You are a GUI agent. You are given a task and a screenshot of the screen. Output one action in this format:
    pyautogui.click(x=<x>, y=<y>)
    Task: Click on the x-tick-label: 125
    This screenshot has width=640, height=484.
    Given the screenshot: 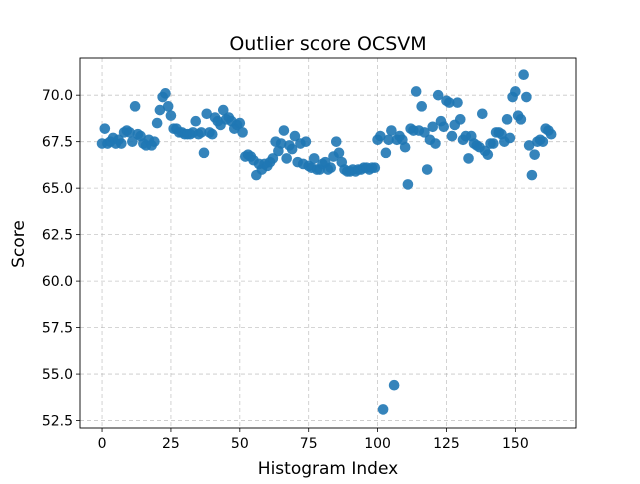 What is the action you would take?
    pyautogui.click(x=446, y=444)
    